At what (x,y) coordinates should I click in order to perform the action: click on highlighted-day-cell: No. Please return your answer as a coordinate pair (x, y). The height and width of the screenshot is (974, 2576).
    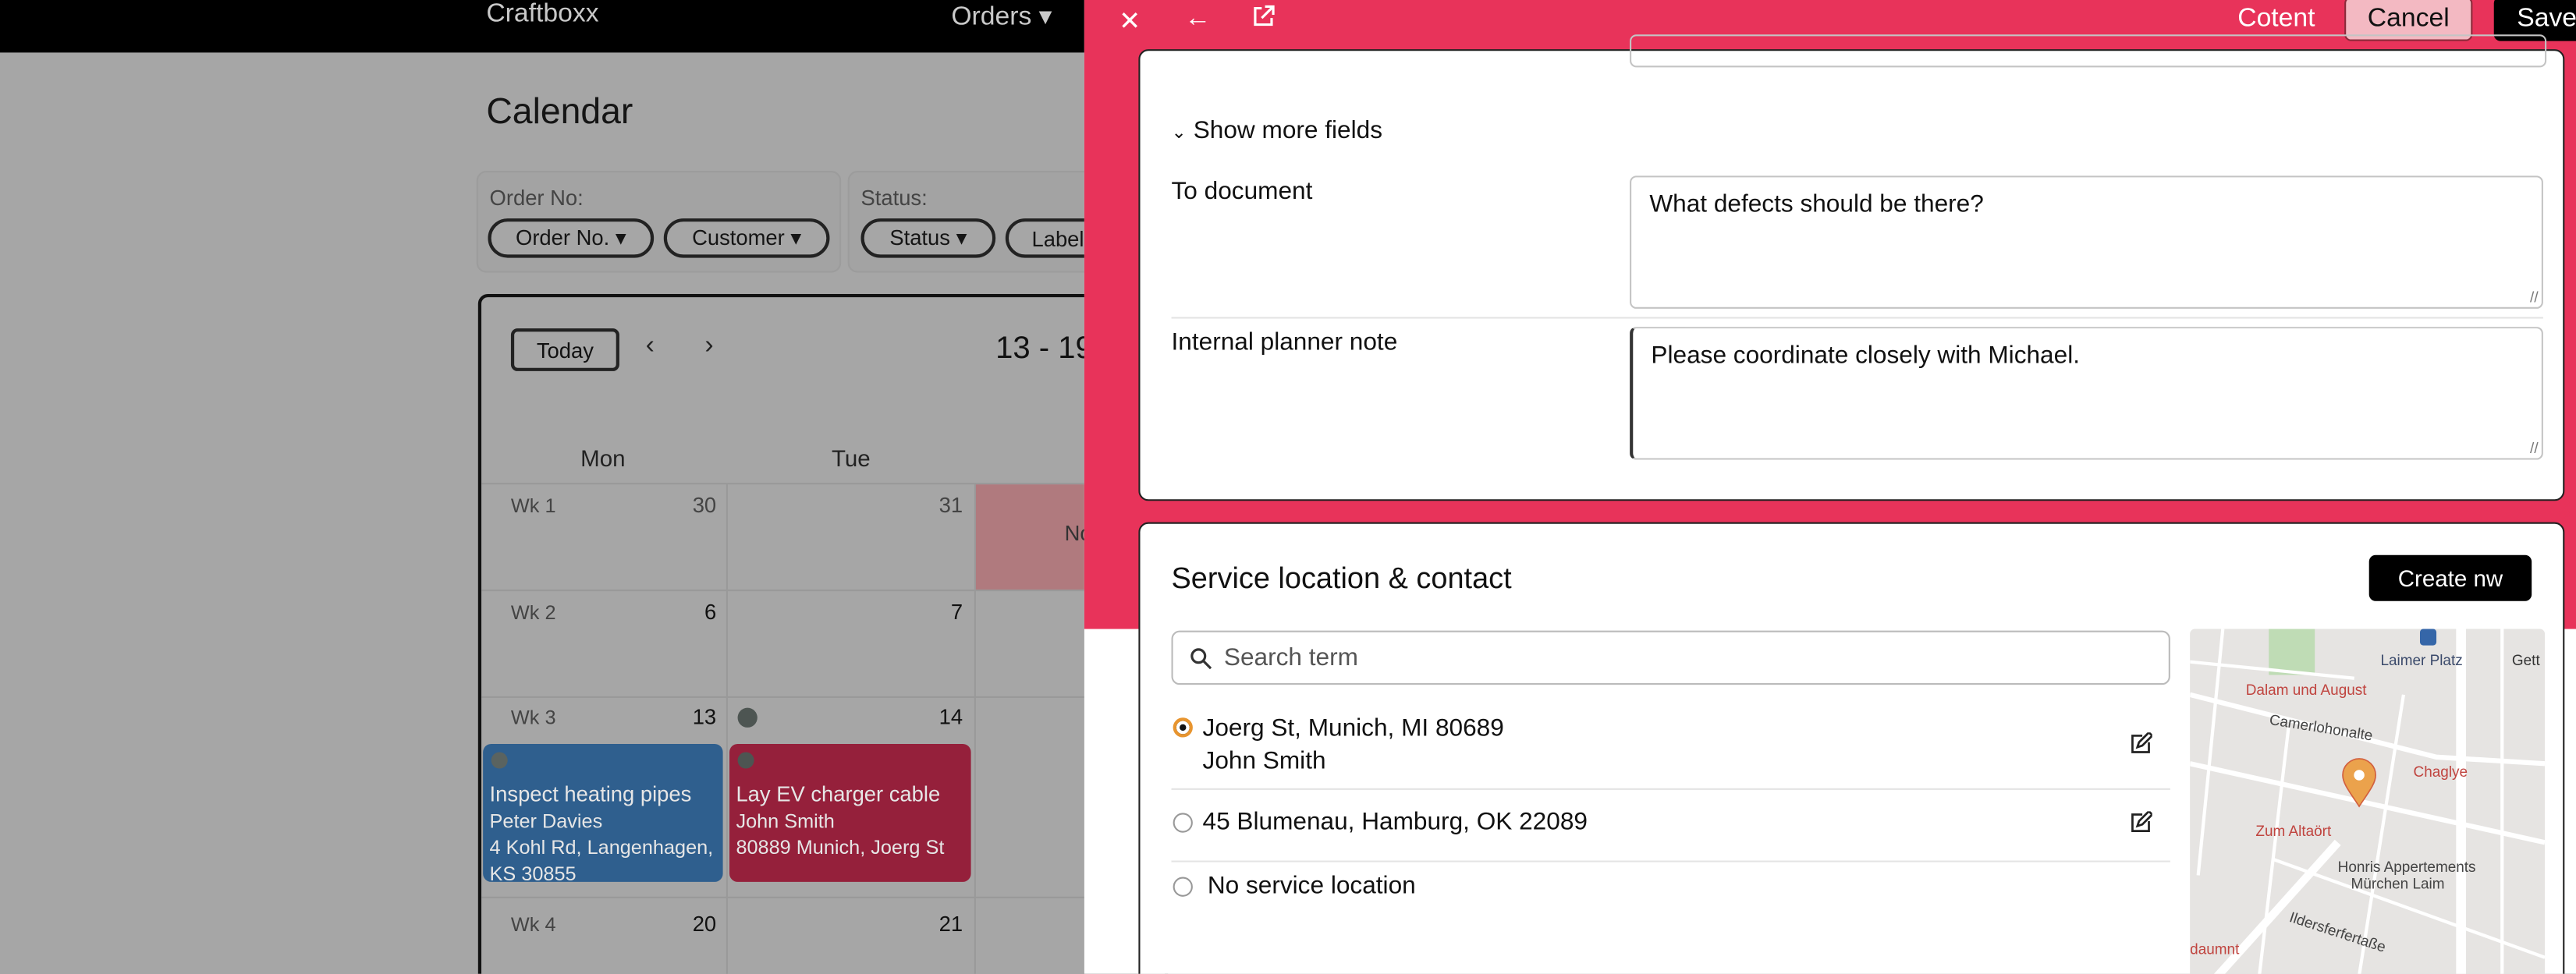
    Looking at the image, I should click on (1033, 537).